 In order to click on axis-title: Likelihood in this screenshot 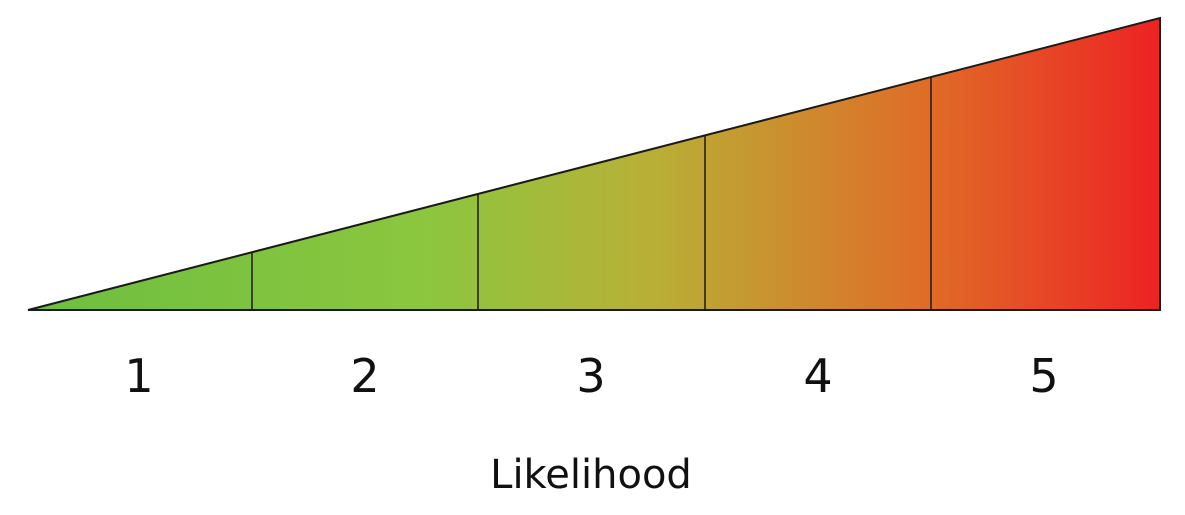, I will do `click(591, 475)`.